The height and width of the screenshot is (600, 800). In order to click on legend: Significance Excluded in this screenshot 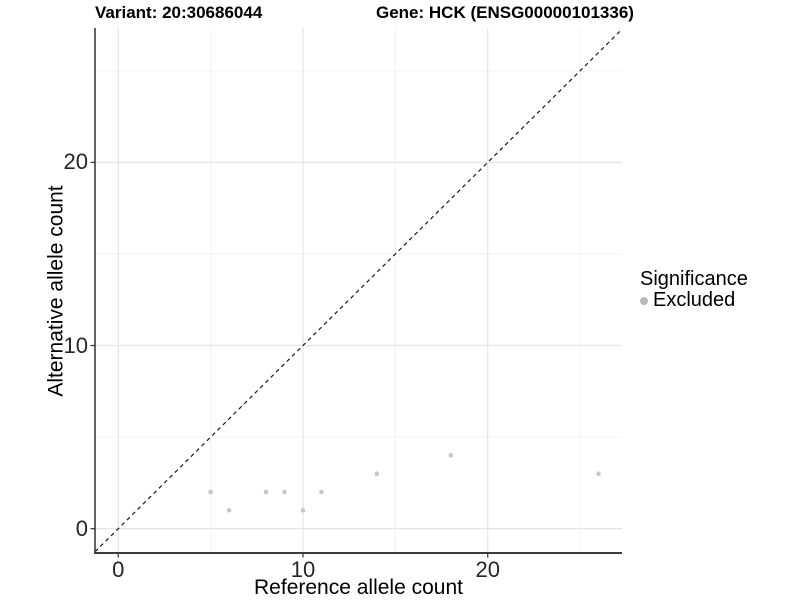, I will do `click(694, 289)`.